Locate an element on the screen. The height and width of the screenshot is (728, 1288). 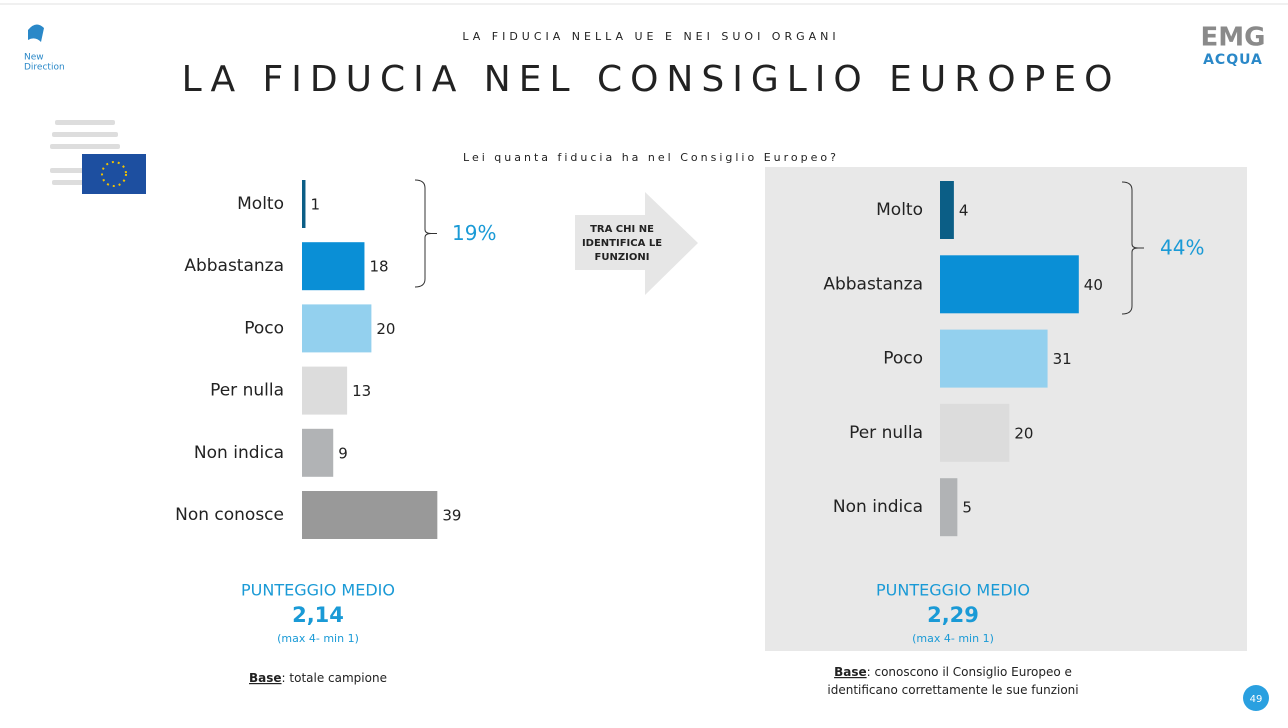
base-text: : conoscono il Consiglio Europeo e is located at coordinates (969, 672).